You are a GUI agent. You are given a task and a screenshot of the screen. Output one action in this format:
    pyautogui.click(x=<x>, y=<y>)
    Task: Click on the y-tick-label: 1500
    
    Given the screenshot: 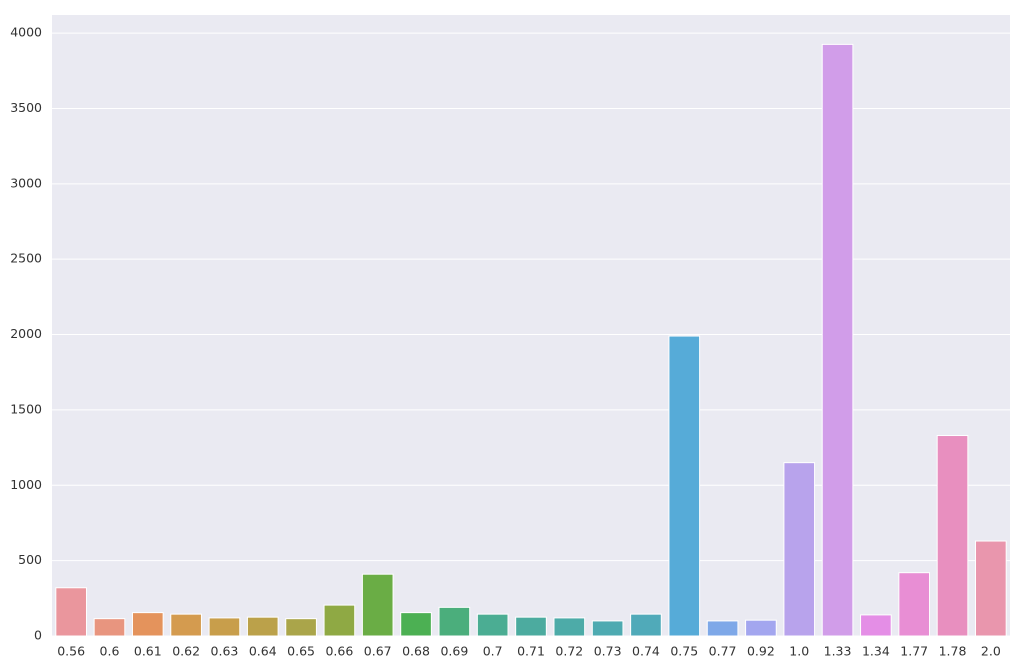 What is the action you would take?
    pyautogui.click(x=26, y=408)
    